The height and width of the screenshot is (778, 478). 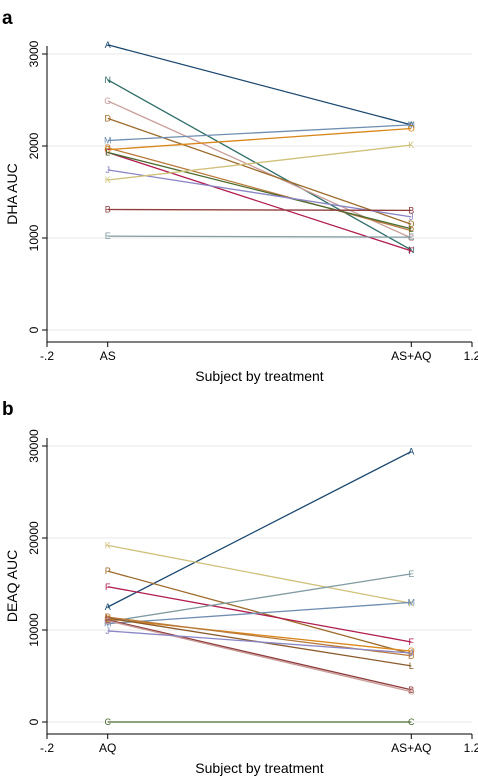 What do you see at coordinates (34, 145) in the screenshot?
I see `y-tick-label-2: 2000` at bounding box center [34, 145].